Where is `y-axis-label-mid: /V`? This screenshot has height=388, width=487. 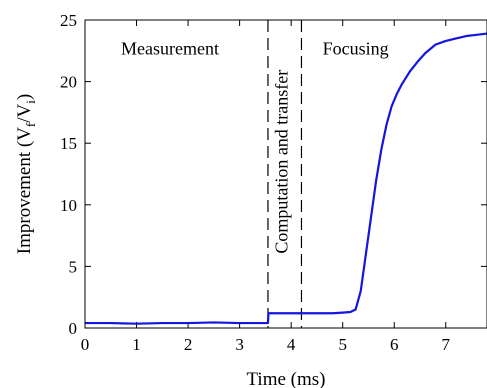
y-axis-label-mid: /V is located at coordinates (24, 112).